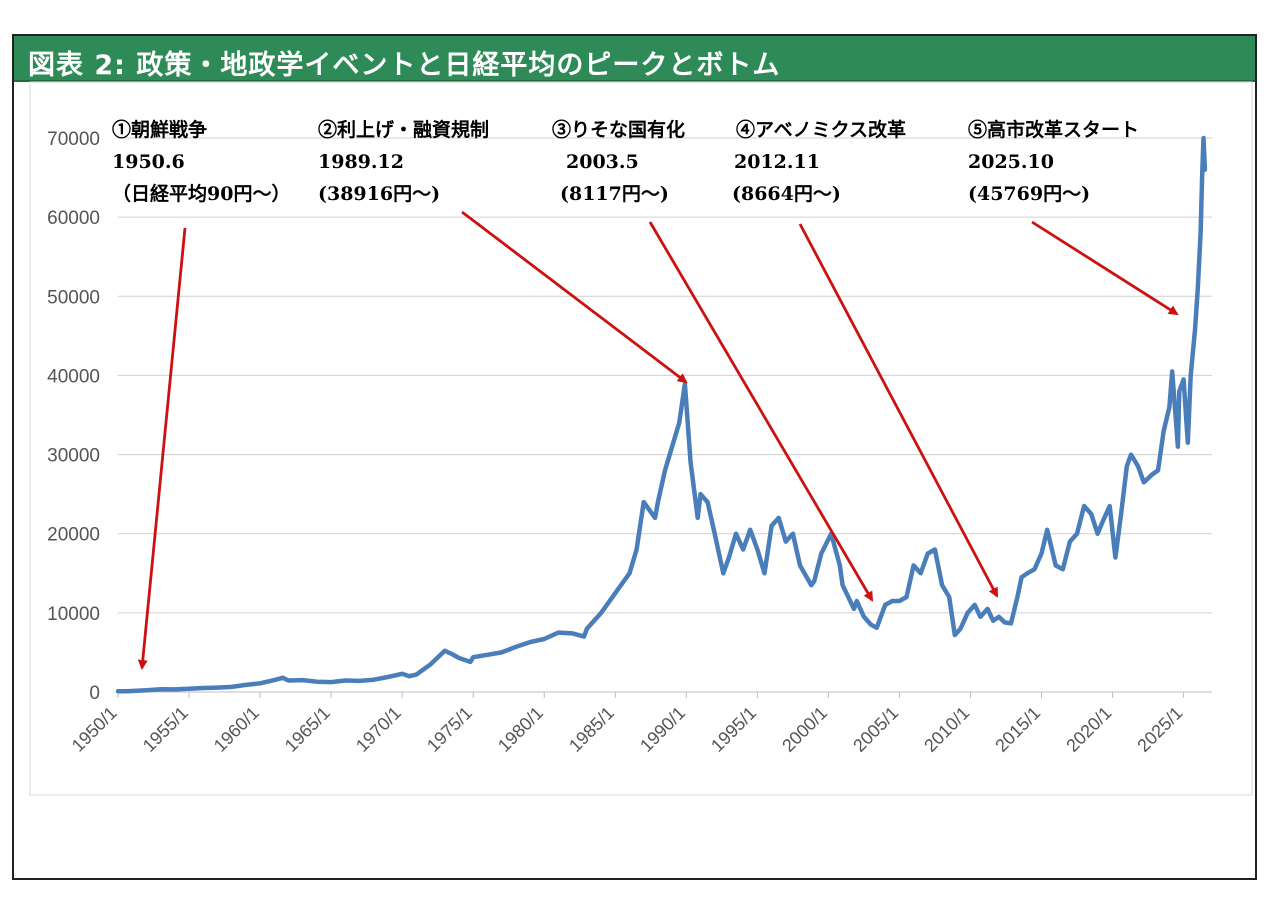 This screenshot has height=905, width=1280. What do you see at coordinates (1029, 194) in the screenshot?
I see `annotation-label: (45769円～)` at bounding box center [1029, 194].